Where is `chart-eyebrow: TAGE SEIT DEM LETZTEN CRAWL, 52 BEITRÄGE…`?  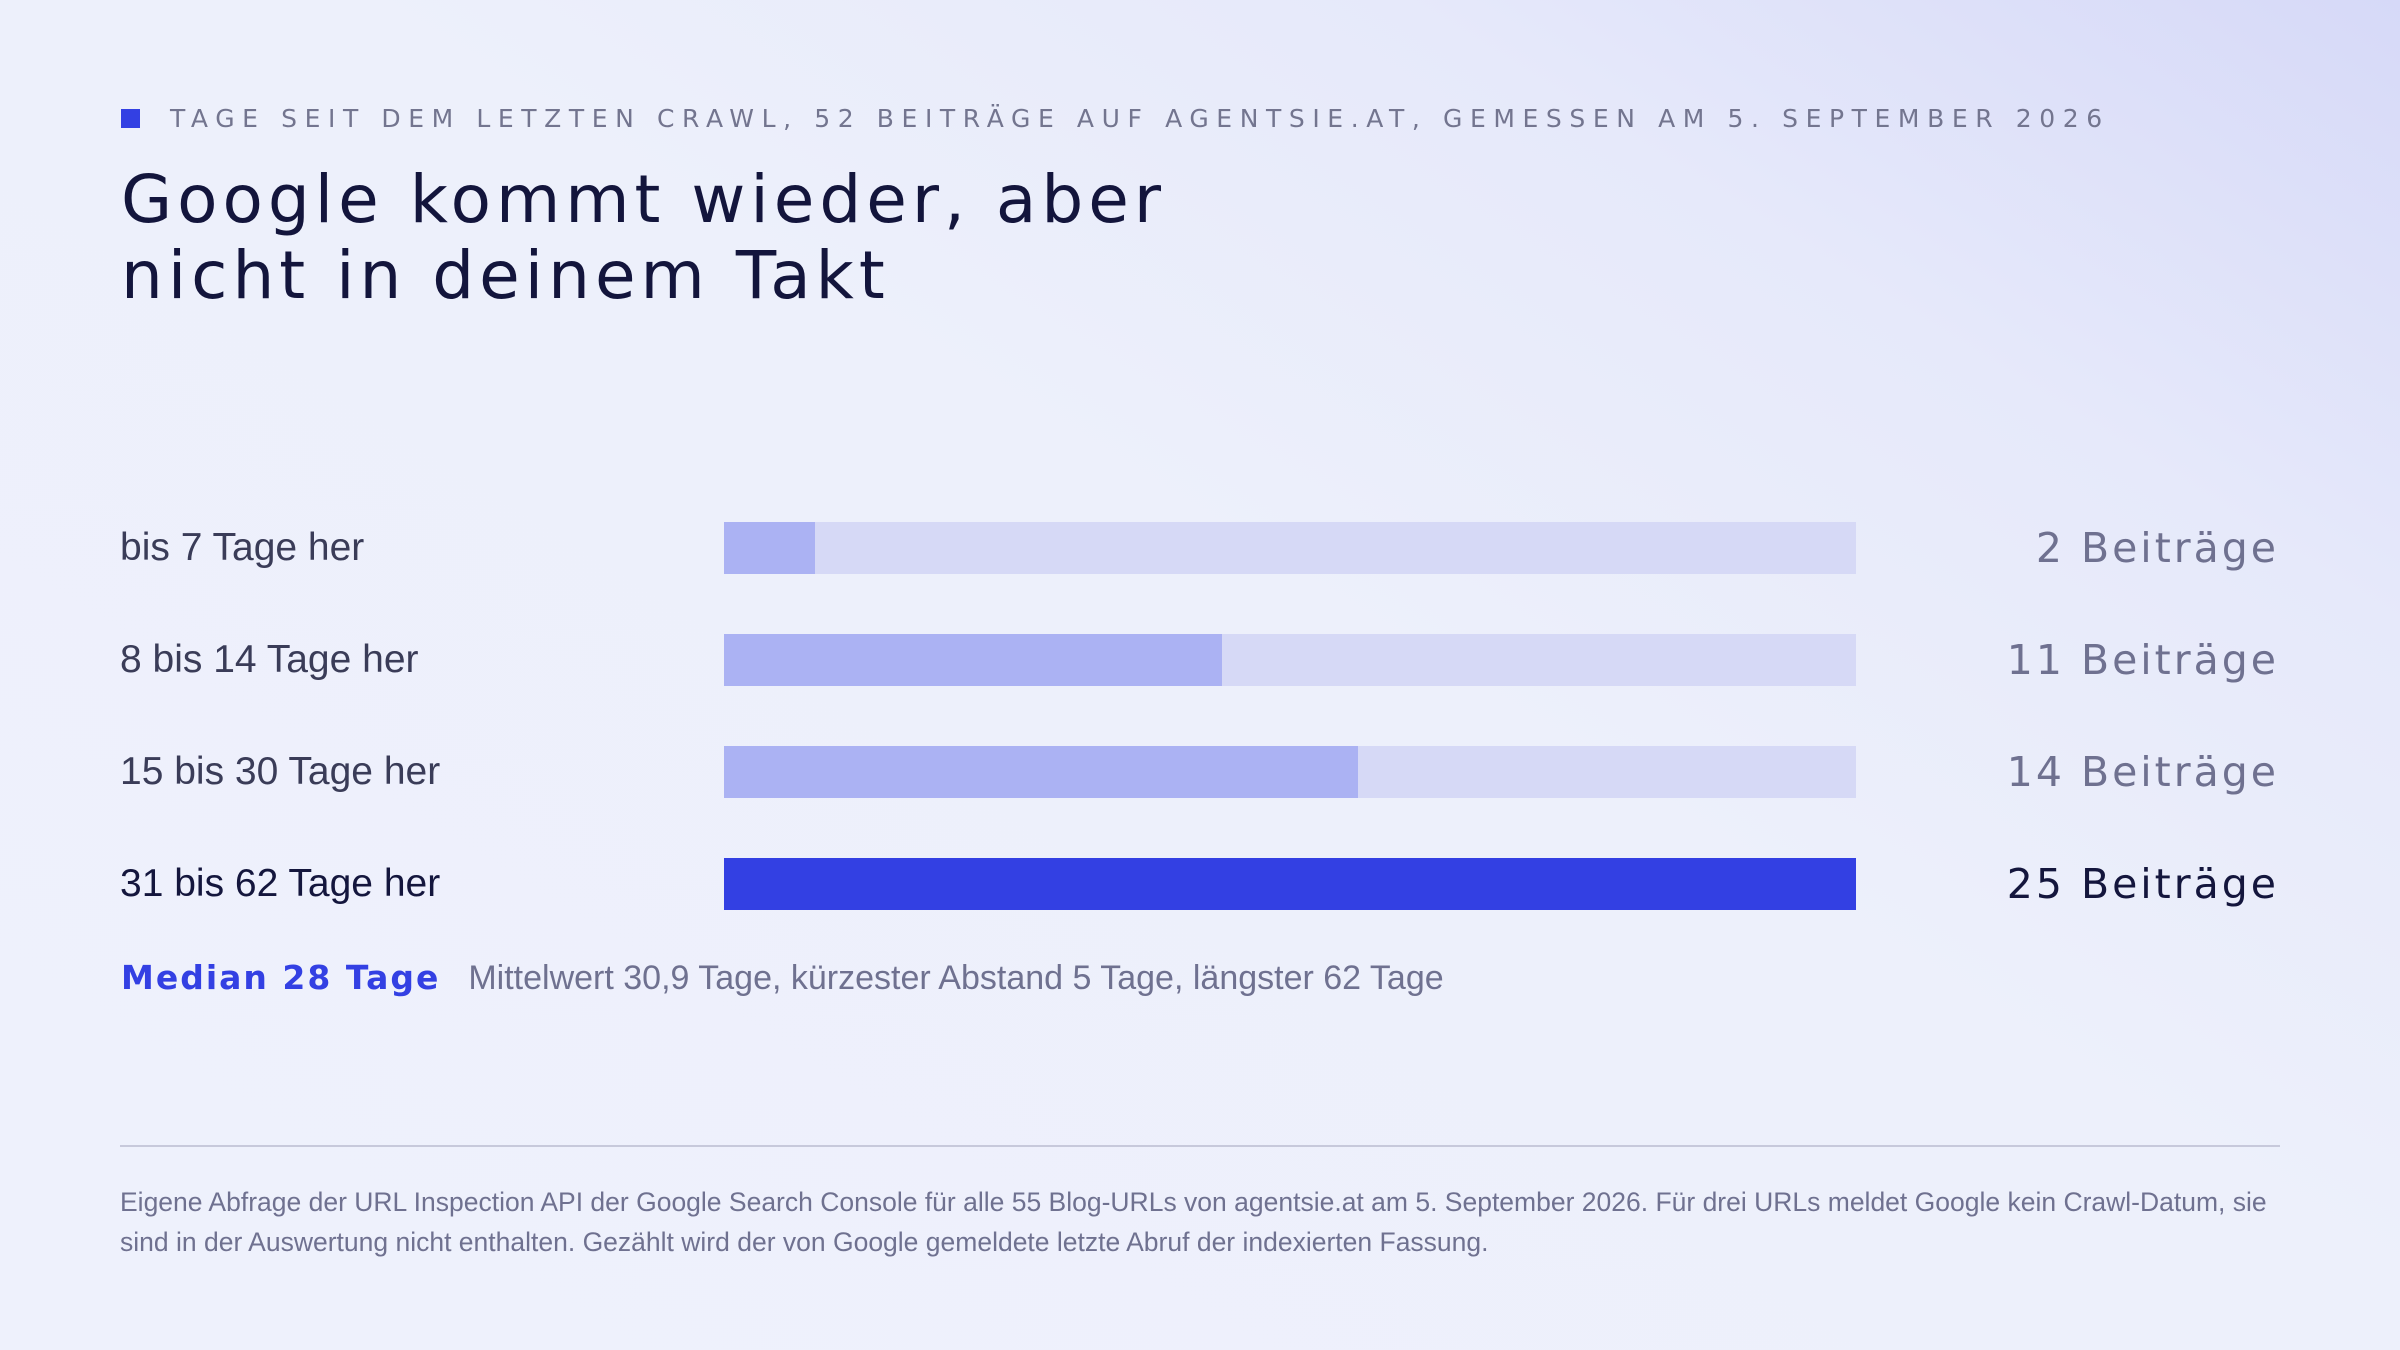
chart-eyebrow: TAGE SEIT DEM LETZTEN CRAWL, 52 BEITRÄGE… is located at coordinates (1115, 118).